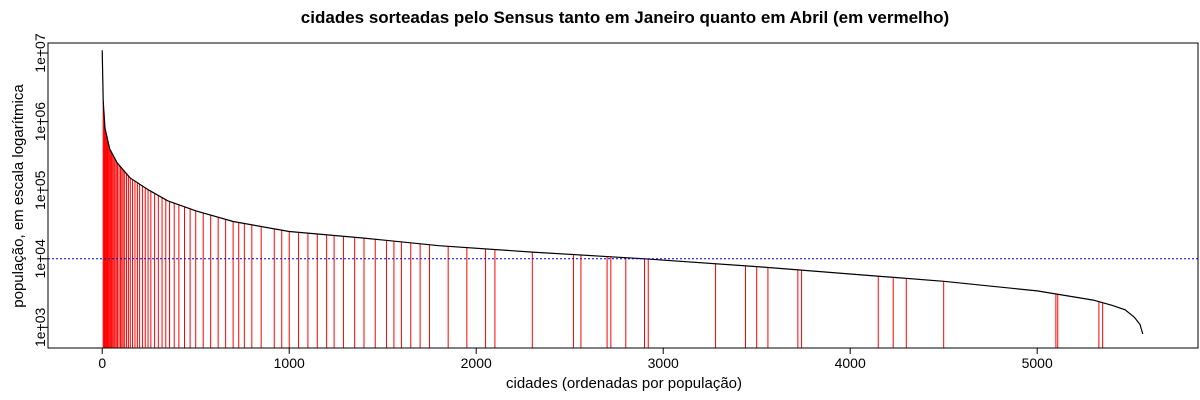  I want to click on y-tick-label: 1e+04, so click(40, 259).